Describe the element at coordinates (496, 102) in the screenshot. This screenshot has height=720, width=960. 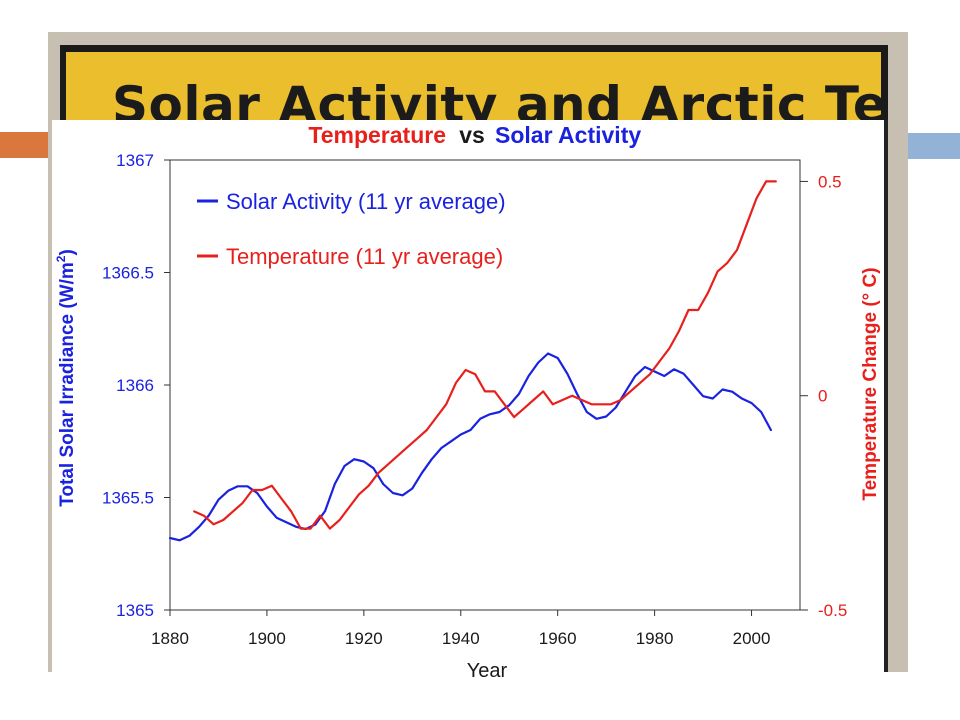
I see `banner-title: Solar Activity and Arctic Temps.` at that location.